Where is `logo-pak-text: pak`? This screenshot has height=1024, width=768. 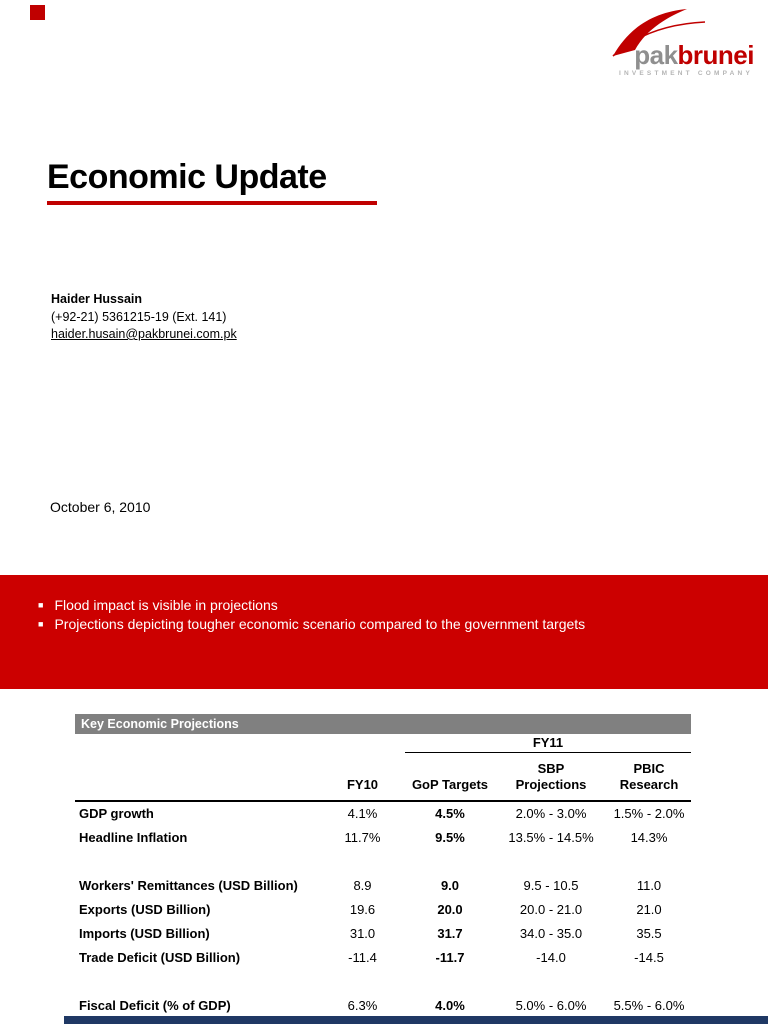 logo-pak-text: pak is located at coordinates (656, 55).